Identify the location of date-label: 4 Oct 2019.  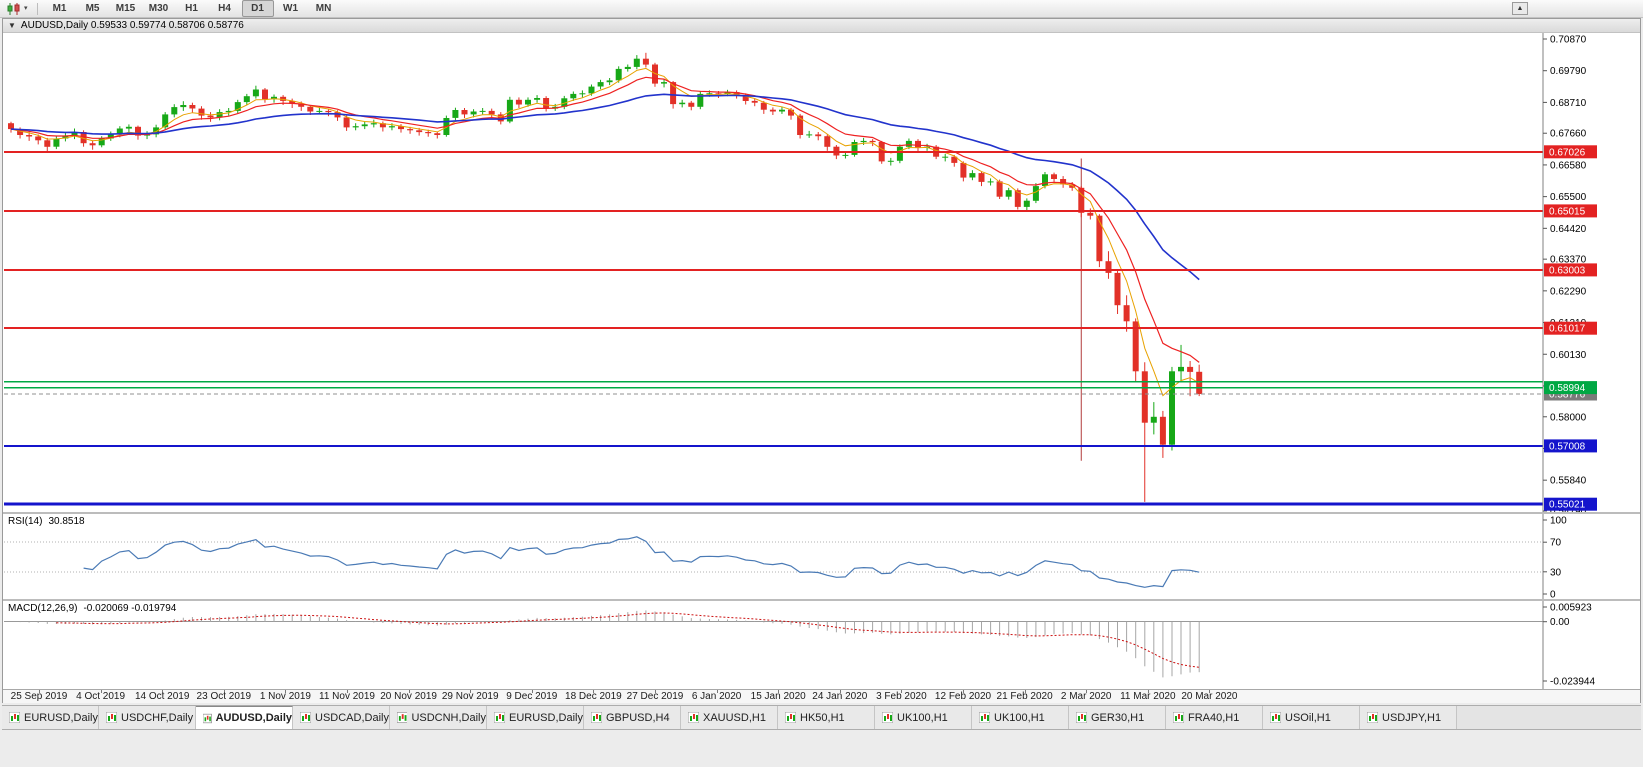
(101, 696).